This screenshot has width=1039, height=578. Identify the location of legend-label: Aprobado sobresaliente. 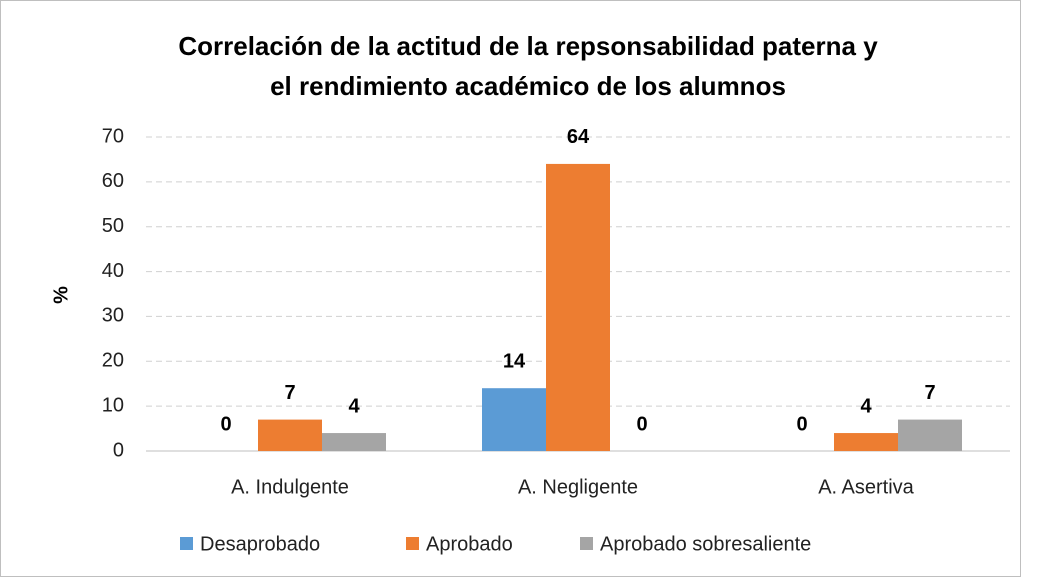
(705, 544).